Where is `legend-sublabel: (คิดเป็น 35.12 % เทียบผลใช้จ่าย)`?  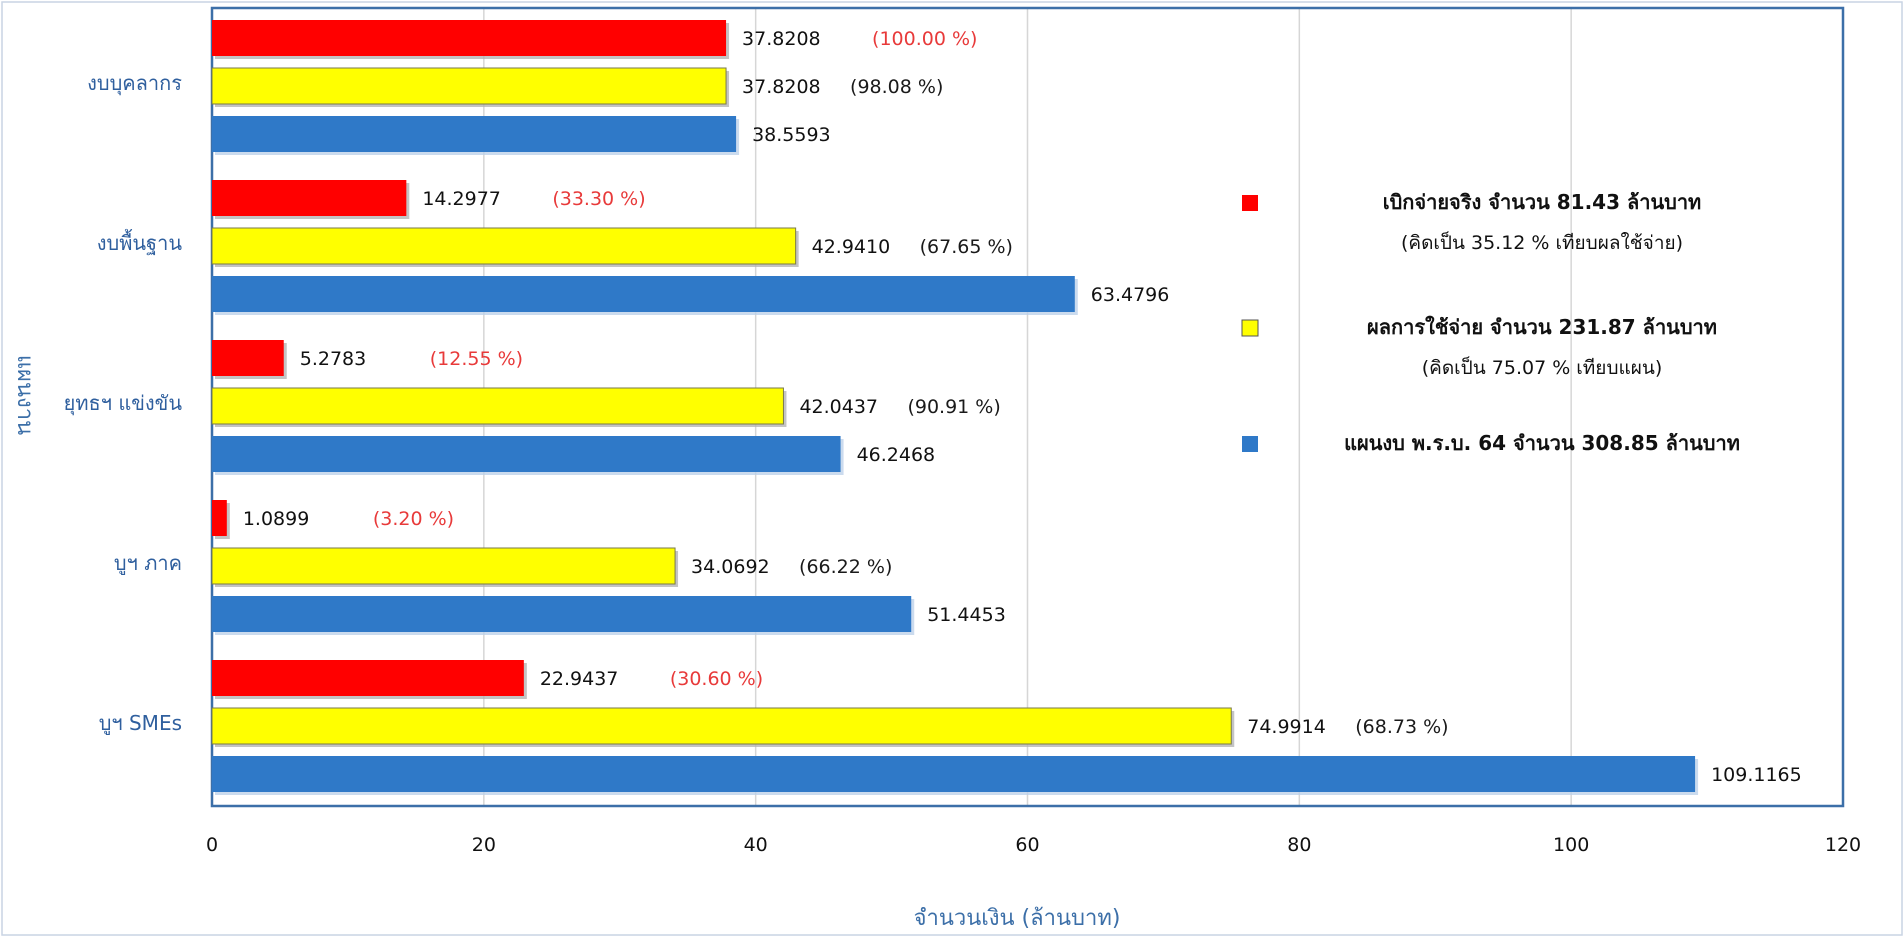 legend-sublabel: (คิดเป็น 35.12 % เทียบผลใช้จ่าย) is located at coordinates (1542, 242).